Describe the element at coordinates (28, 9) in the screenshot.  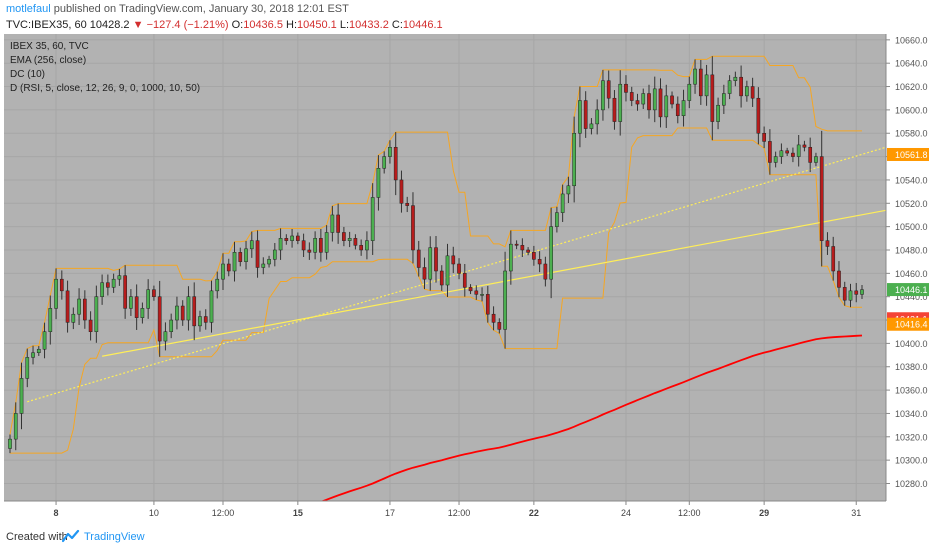
I see `author-link: motlefaul` at that location.